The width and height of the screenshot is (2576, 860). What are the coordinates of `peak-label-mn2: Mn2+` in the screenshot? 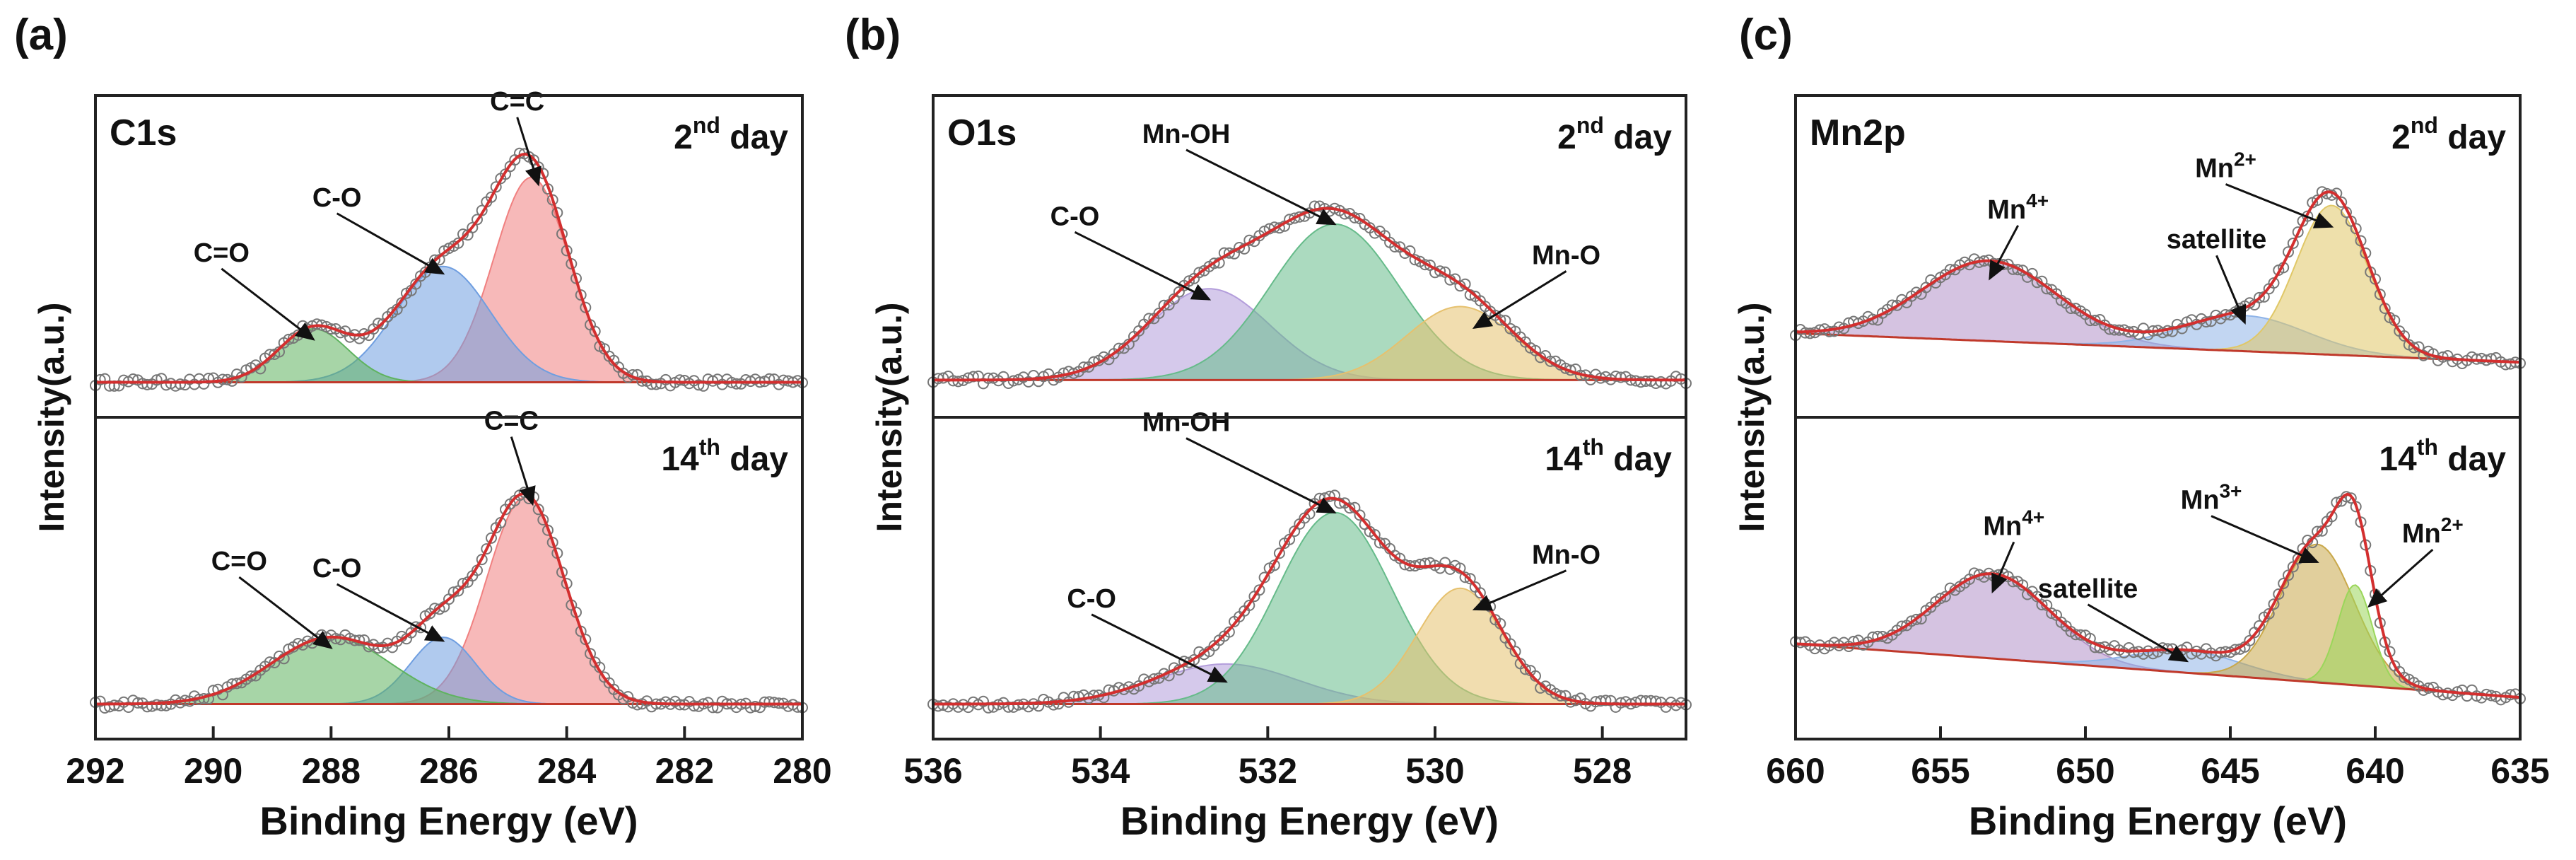 It's located at (2433, 531).